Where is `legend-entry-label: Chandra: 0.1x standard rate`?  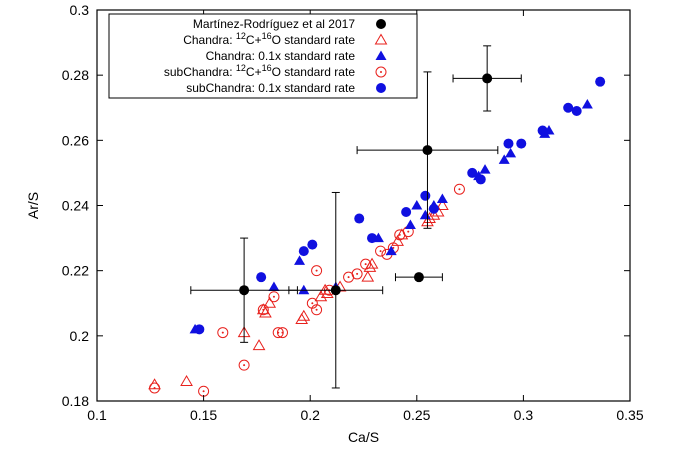 legend-entry-label: Chandra: 0.1x standard rate is located at coordinates (281, 56).